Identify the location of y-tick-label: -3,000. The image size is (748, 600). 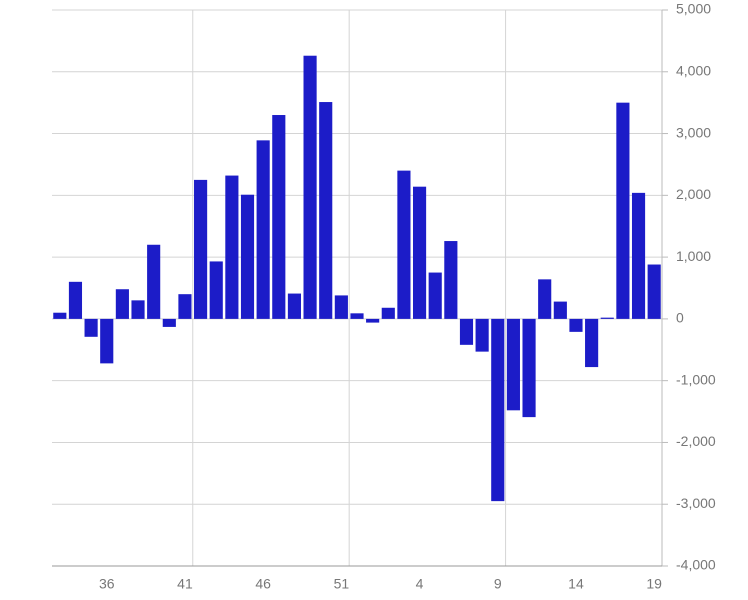
(696, 503).